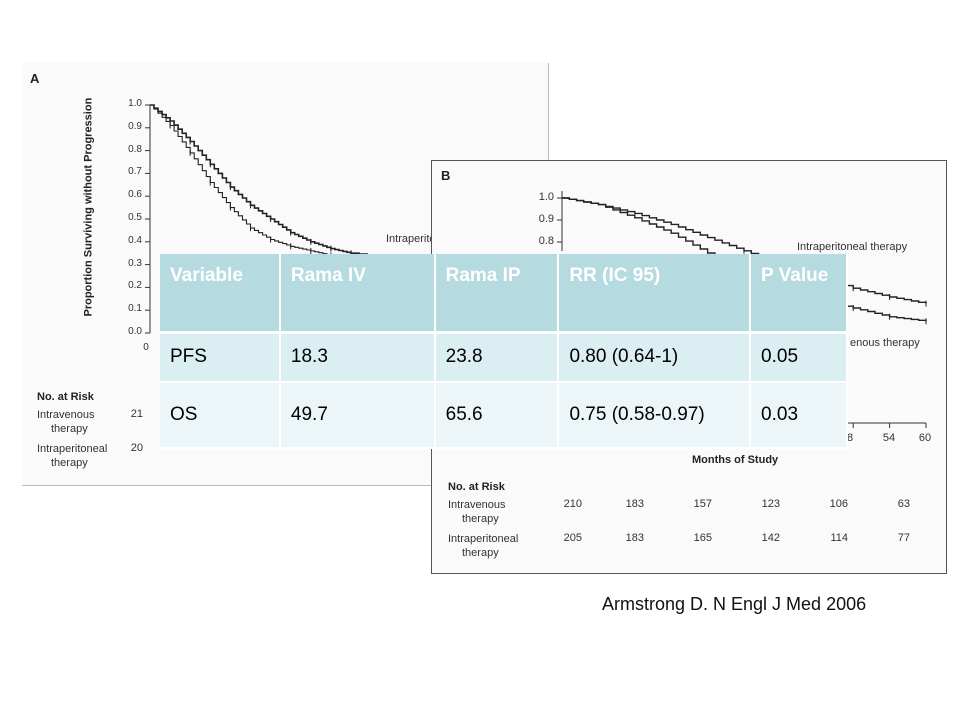  What do you see at coordinates (446, 175) in the screenshot?
I see `panel-b-letter: B` at bounding box center [446, 175].